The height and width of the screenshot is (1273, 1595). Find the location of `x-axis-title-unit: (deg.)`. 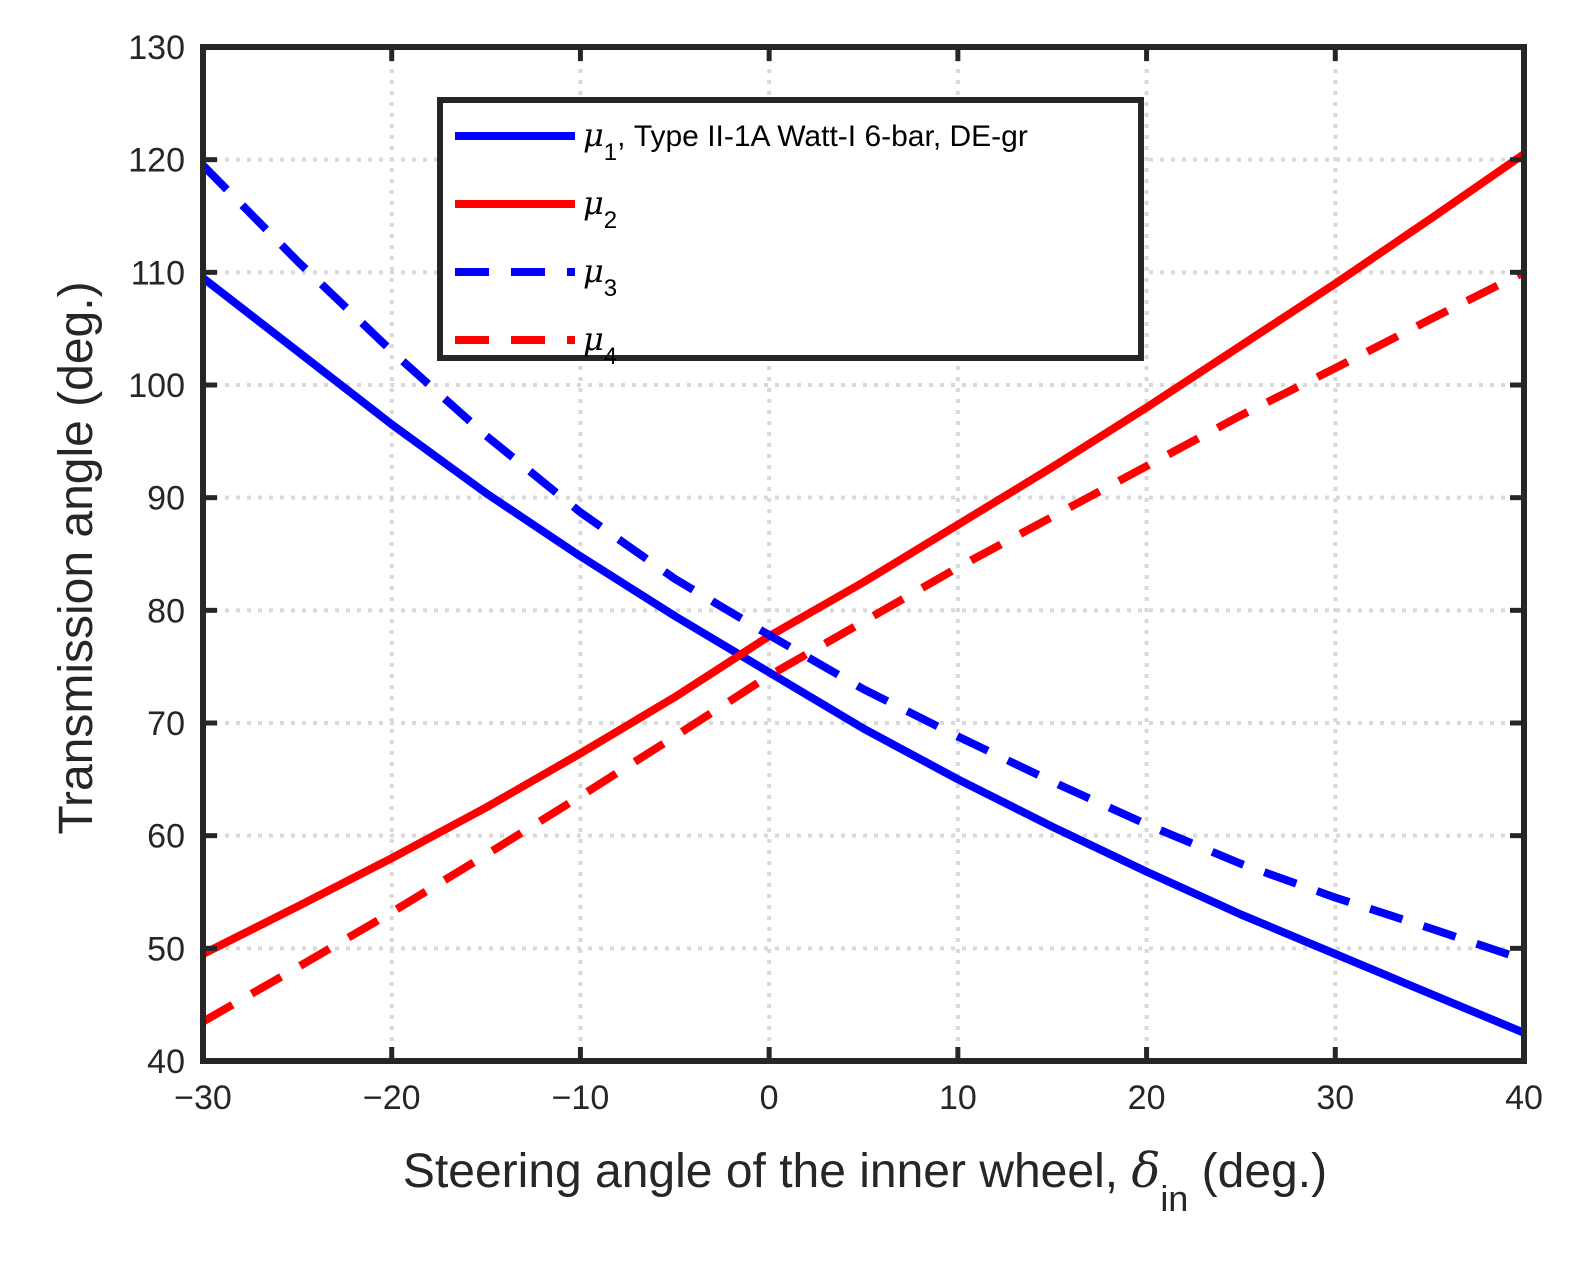

x-axis-title-unit: (deg.) is located at coordinates (1257, 1171).